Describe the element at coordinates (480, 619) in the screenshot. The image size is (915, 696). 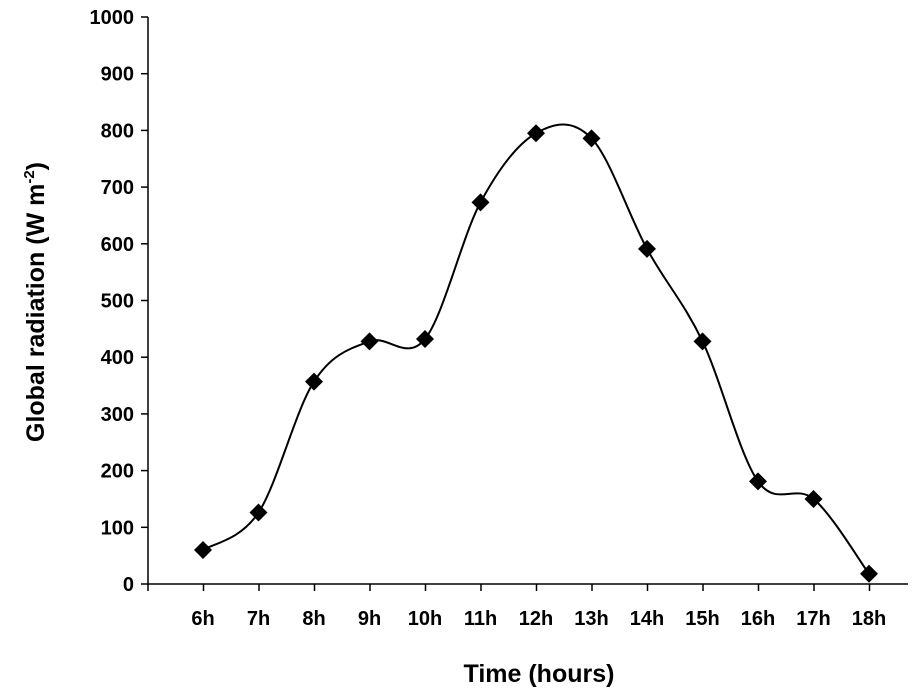
I see `x-tick-label: 11h` at that location.